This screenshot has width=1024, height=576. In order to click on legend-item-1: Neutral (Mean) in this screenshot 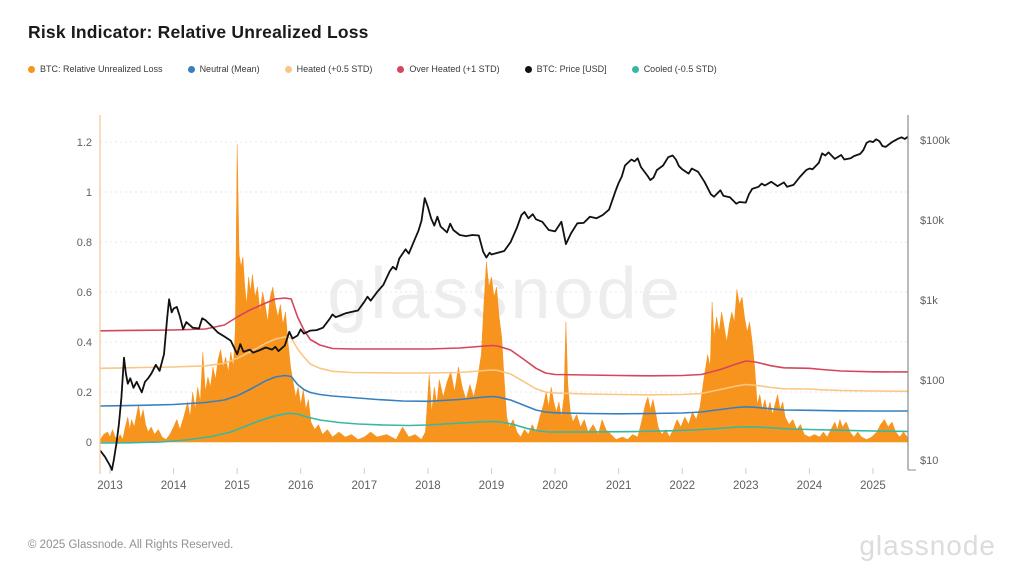, I will do `click(223, 69)`.